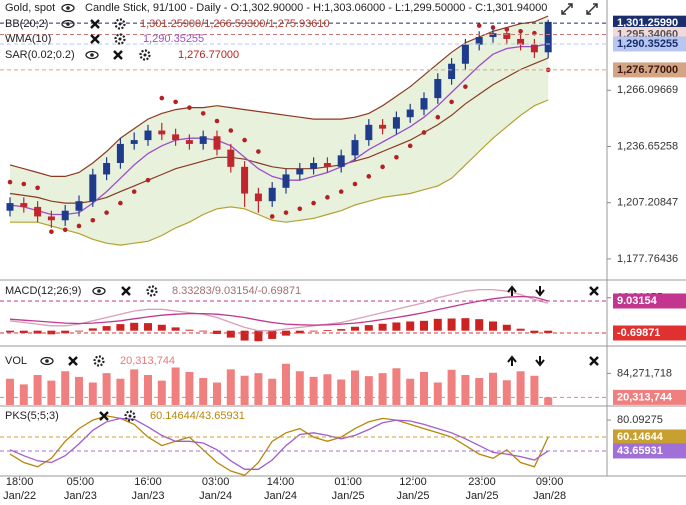 The height and width of the screenshot is (505, 686). I want to click on x-tick-time: 18:00, so click(20, 482).